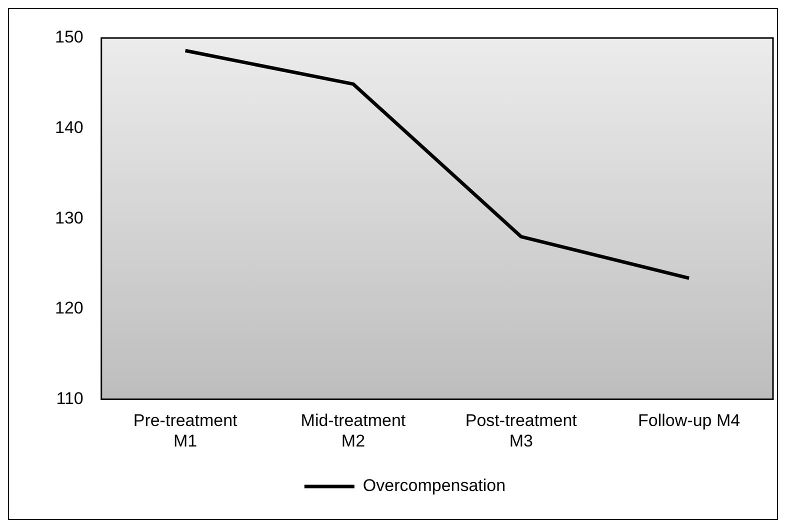 Image resolution: width=786 pixels, height=520 pixels. Describe the element at coordinates (689, 420) in the screenshot. I see `x-tick-label: Follow-up M4` at that location.